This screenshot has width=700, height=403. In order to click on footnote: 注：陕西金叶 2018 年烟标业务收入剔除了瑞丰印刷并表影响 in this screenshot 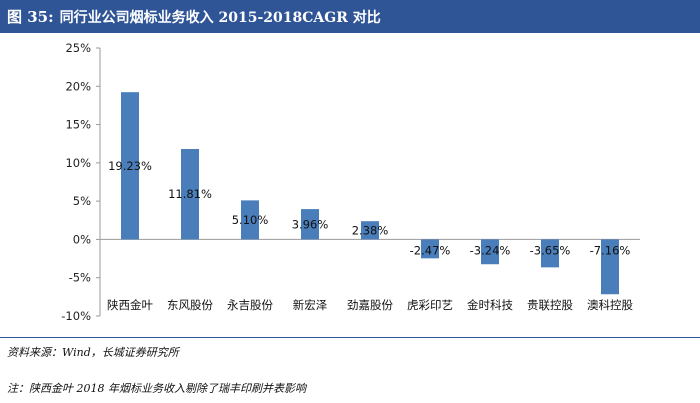, I will do `click(156, 388)`.